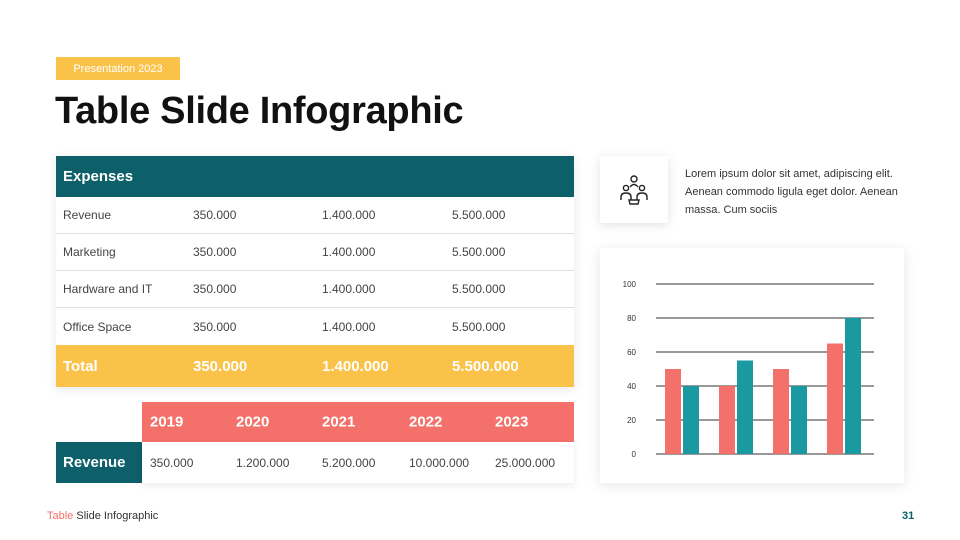 This screenshot has width=960, height=540. What do you see at coordinates (630, 284) in the screenshot?
I see `y-tick-label: 100` at bounding box center [630, 284].